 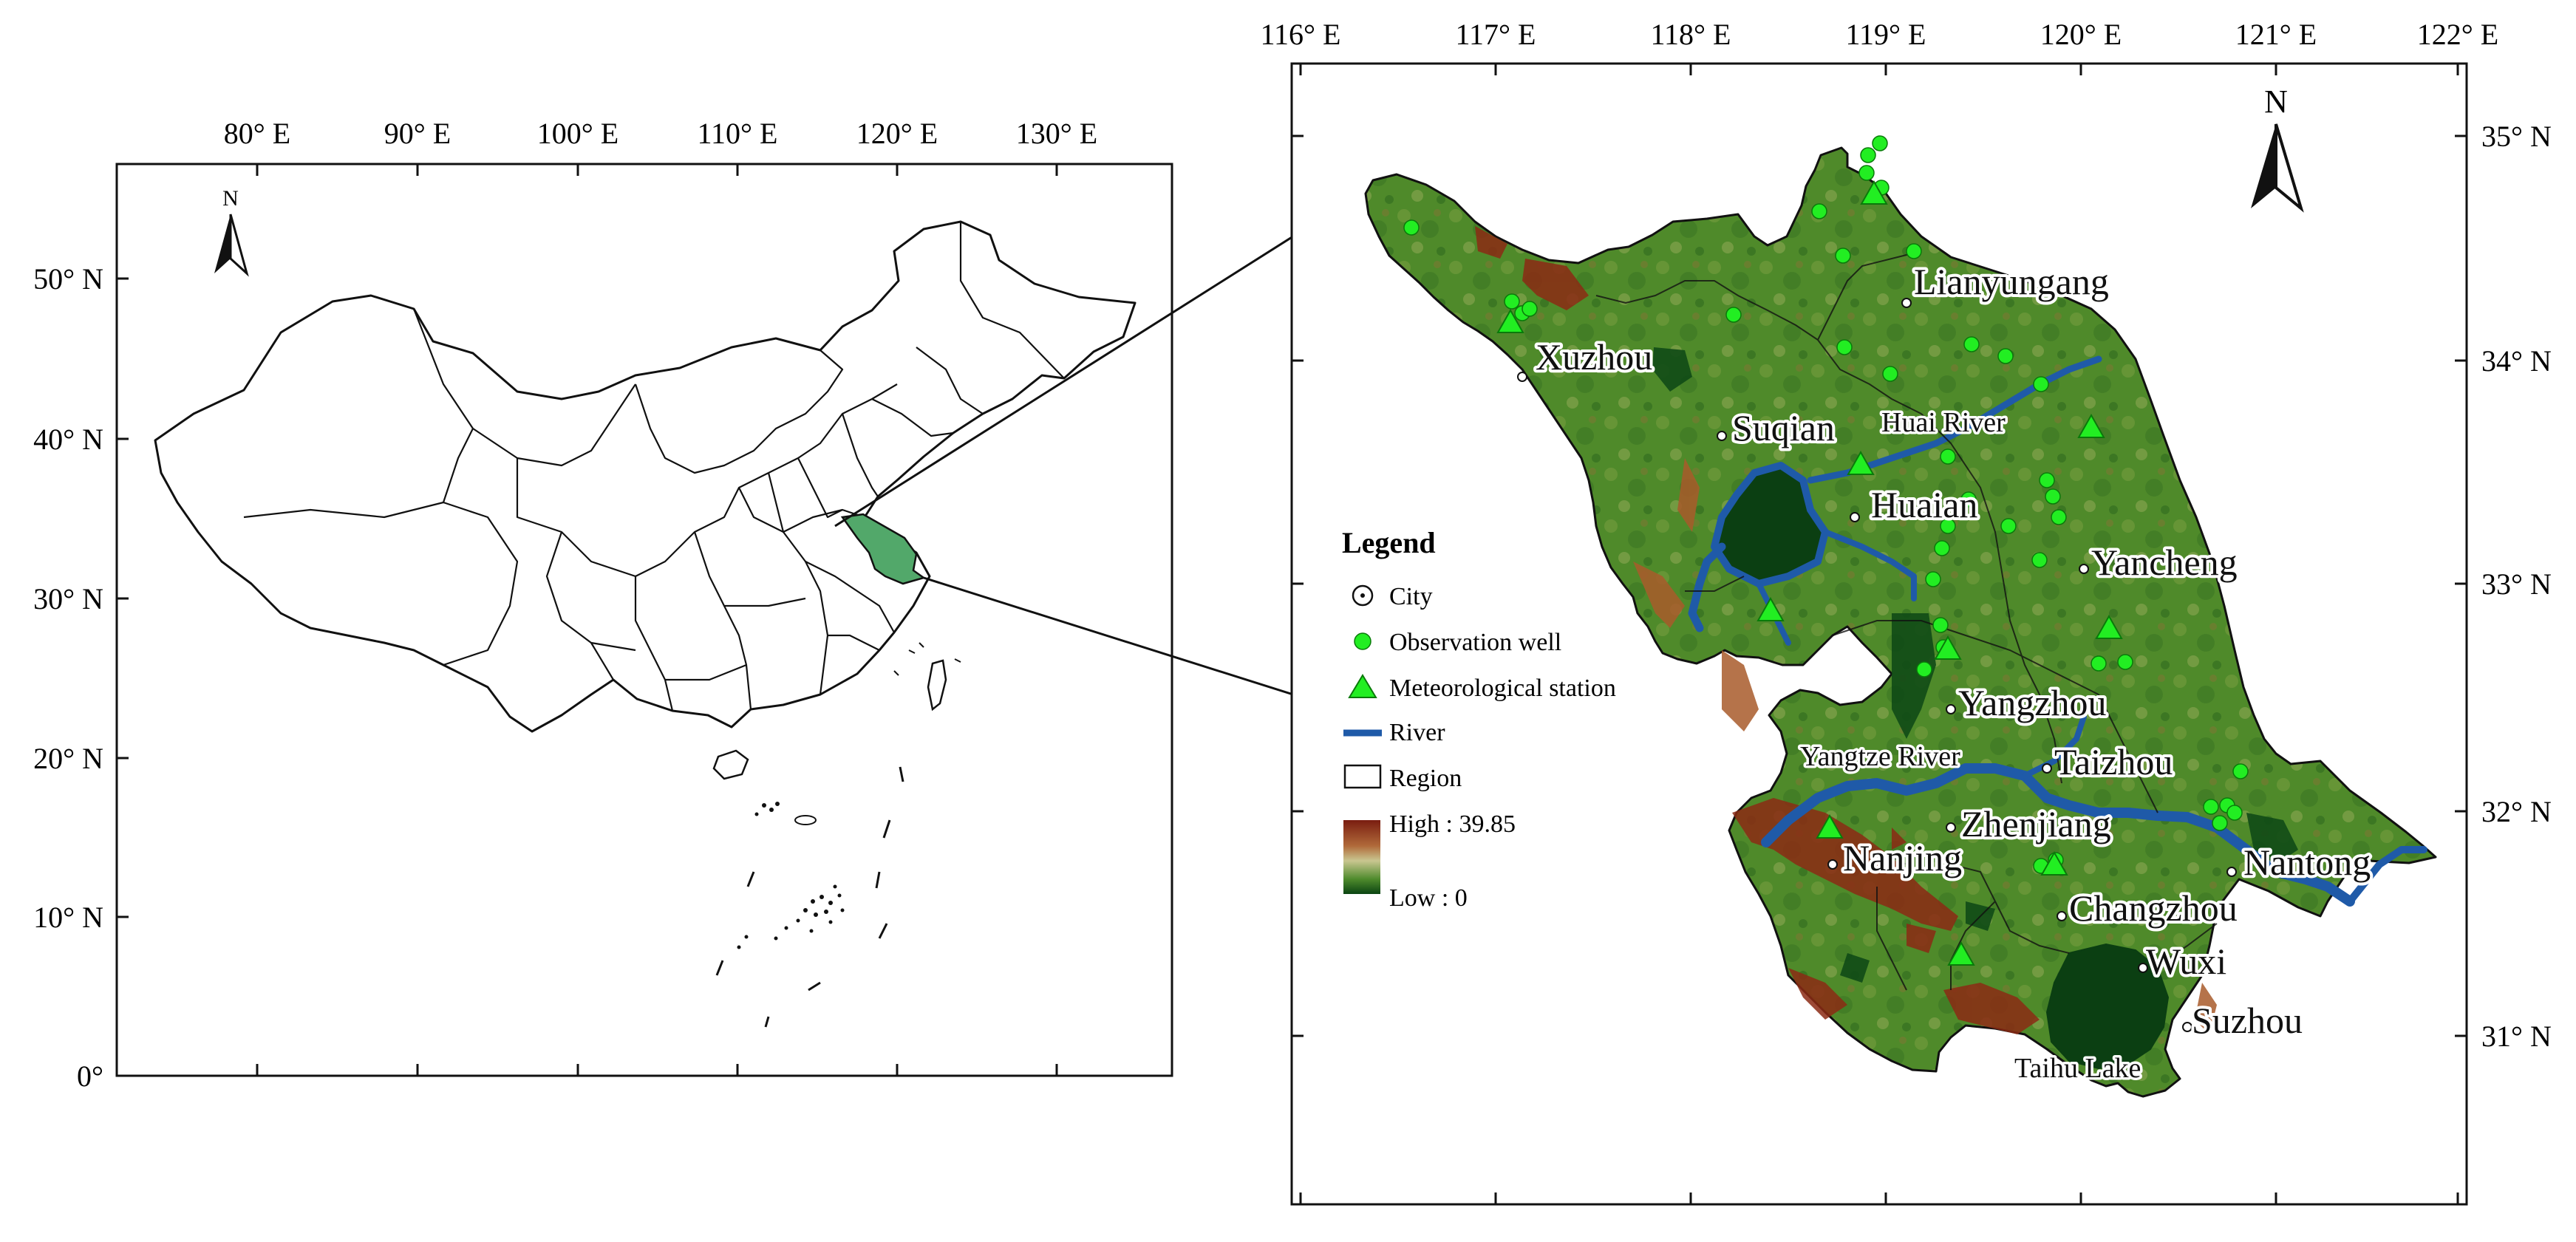 I want to click on label-suqian: Suqian, so click(x=1783, y=427).